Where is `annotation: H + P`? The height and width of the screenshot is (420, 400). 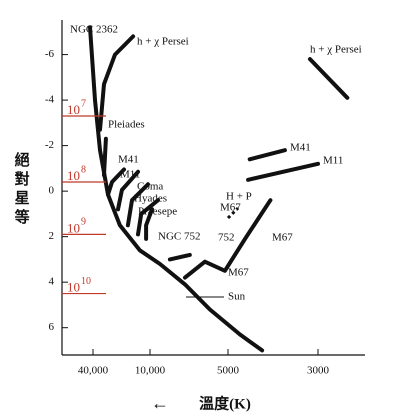
annotation: H + P is located at coordinates (239, 197).